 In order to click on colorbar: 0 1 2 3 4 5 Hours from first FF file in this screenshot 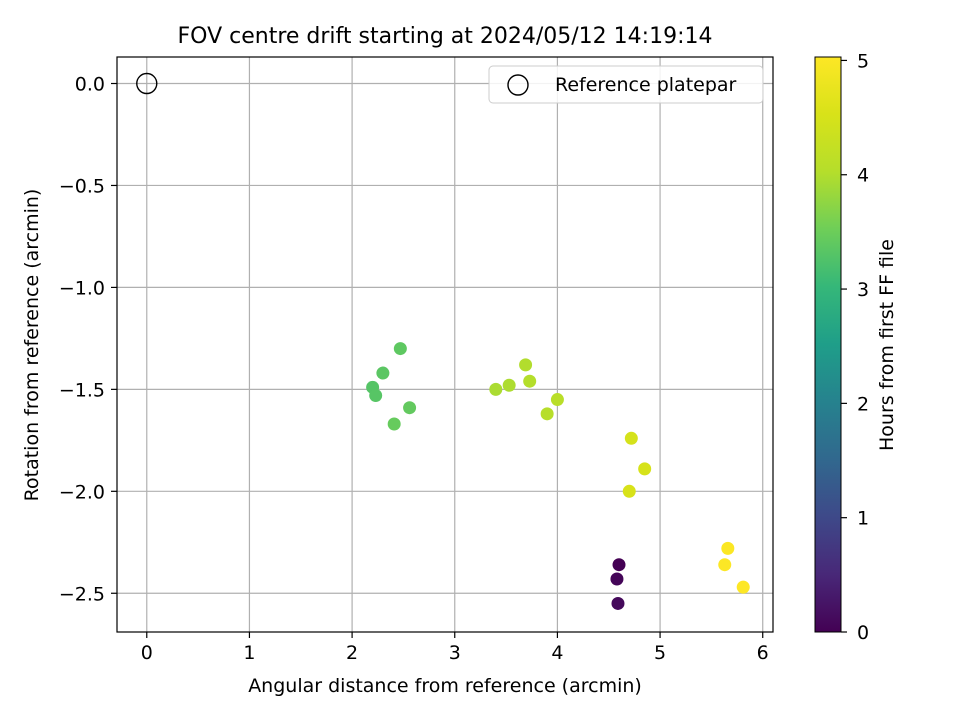, I will do `click(856, 347)`.